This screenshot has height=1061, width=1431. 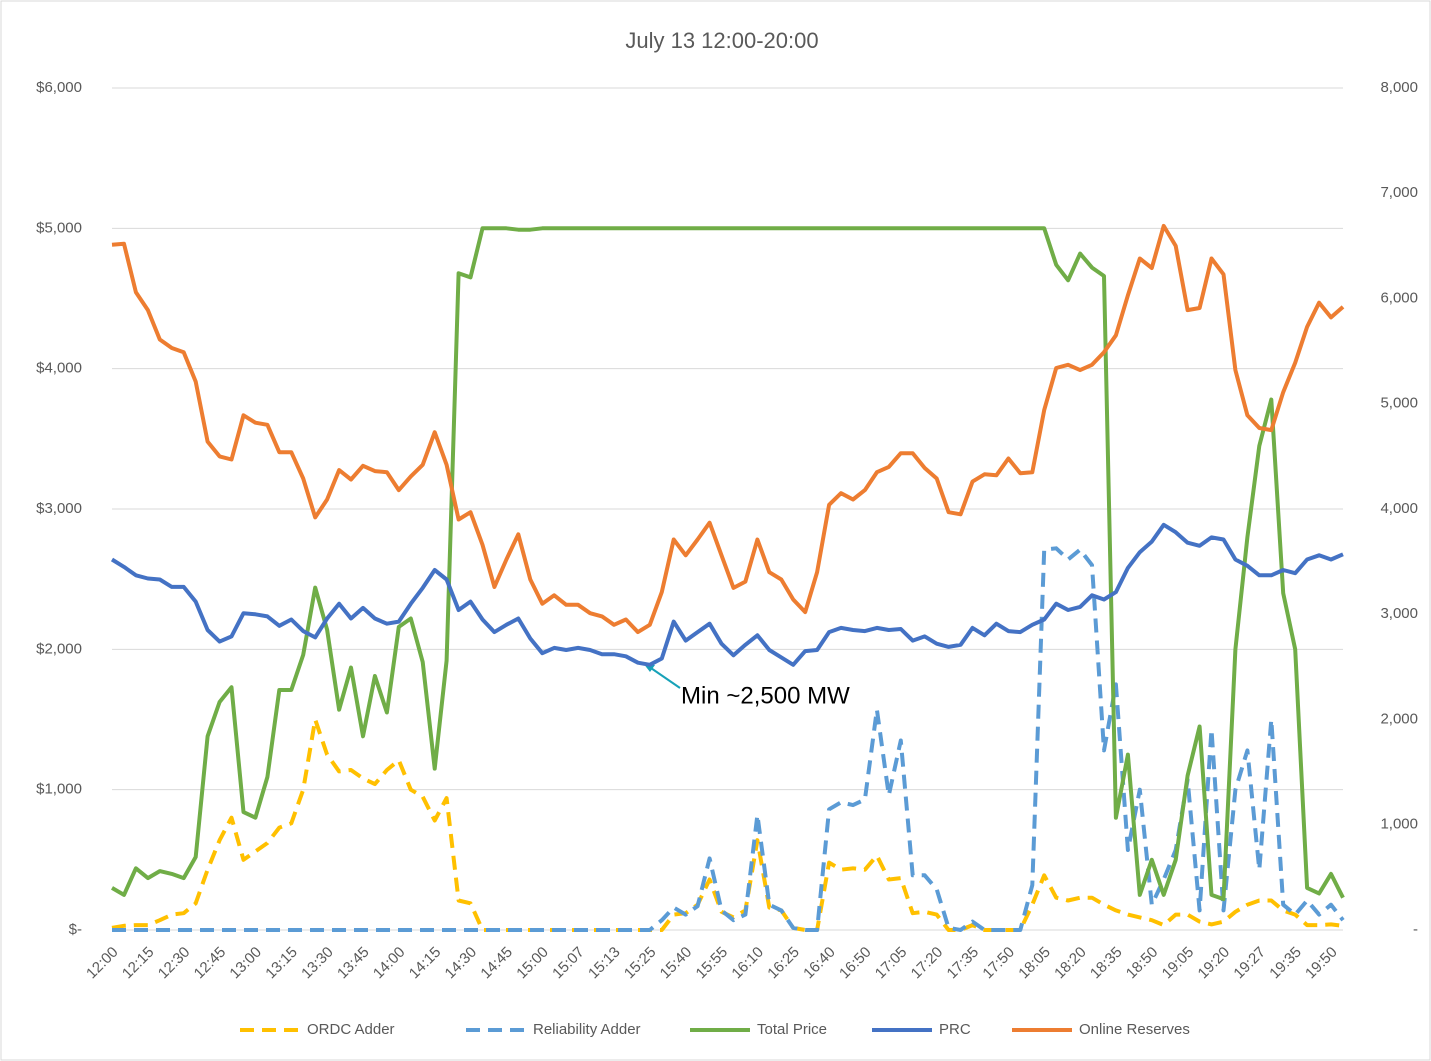 What do you see at coordinates (792, 1029) in the screenshot?
I see `legend-label: Total Price` at bounding box center [792, 1029].